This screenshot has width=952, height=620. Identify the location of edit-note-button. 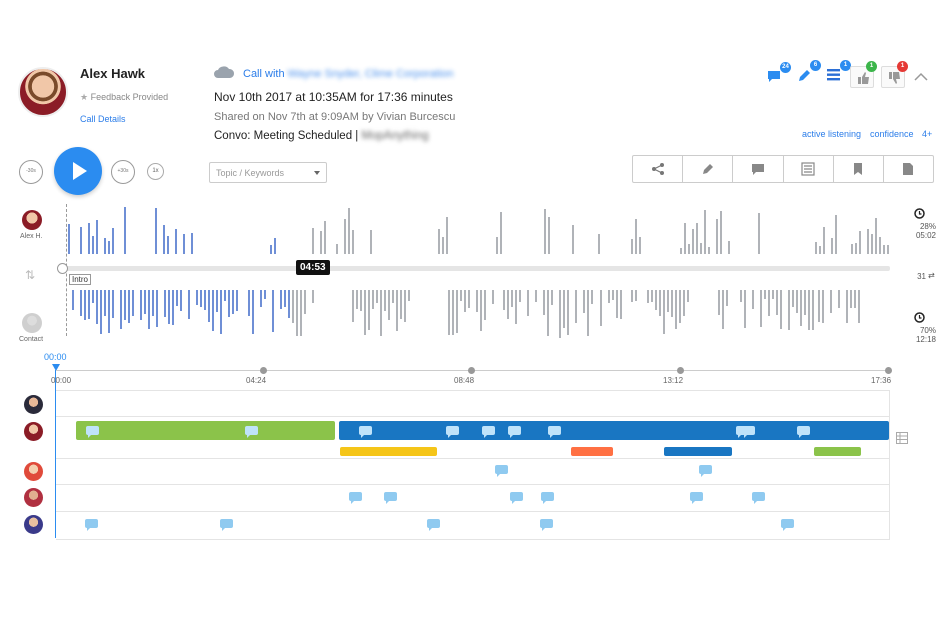
(708, 169).